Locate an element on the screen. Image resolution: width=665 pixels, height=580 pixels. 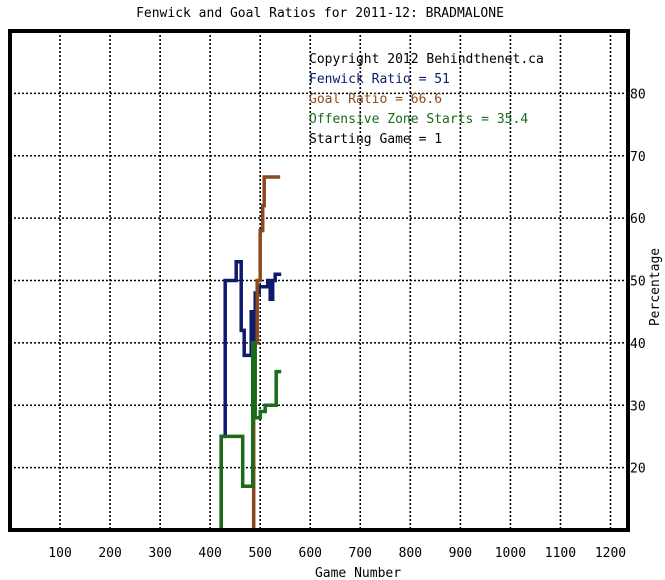
x-axis-ticks: 100 200 300 400 500 600 700 800 900 1000 1100 1200 is located at coordinates (337, 553).